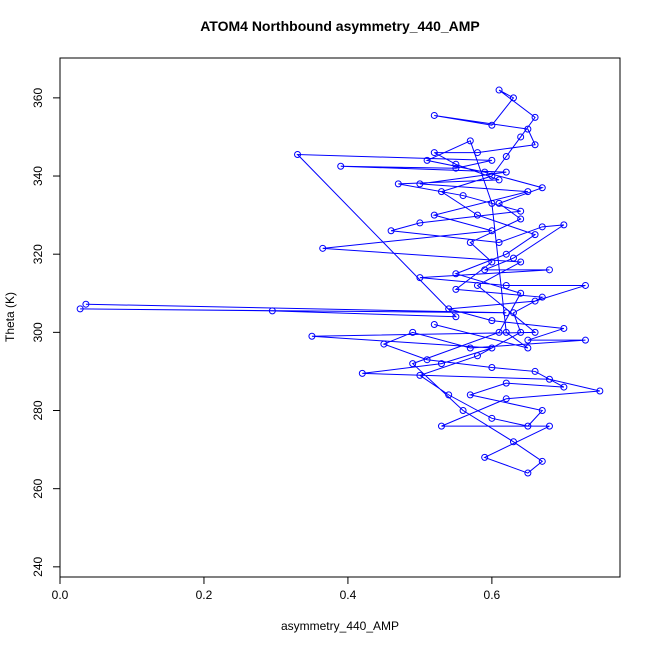 This screenshot has height=655, width=650. I want to click on y-tick-label: 300, so click(38, 332).